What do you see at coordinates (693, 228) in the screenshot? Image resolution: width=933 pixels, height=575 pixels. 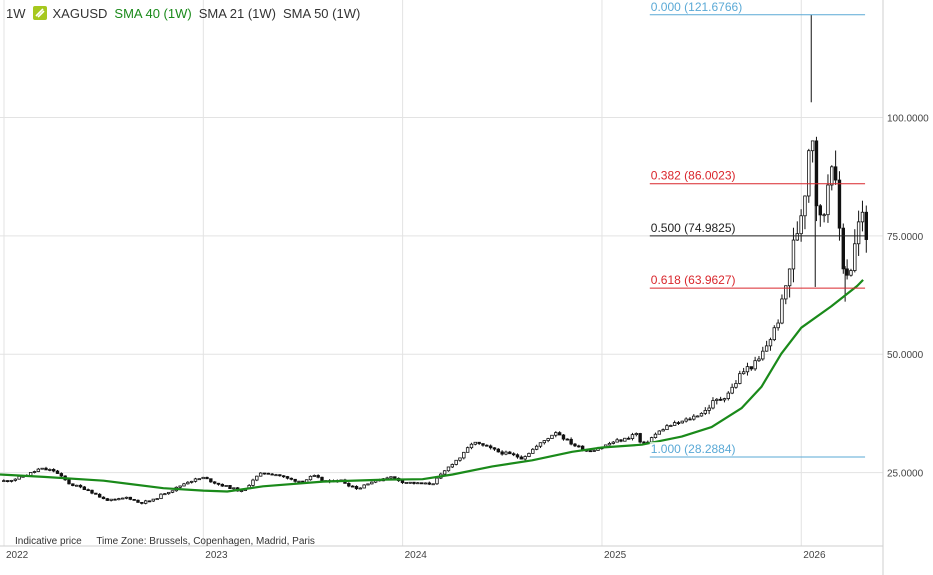 I see `fib-level-label: 0.500 (74.9825)` at bounding box center [693, 228].